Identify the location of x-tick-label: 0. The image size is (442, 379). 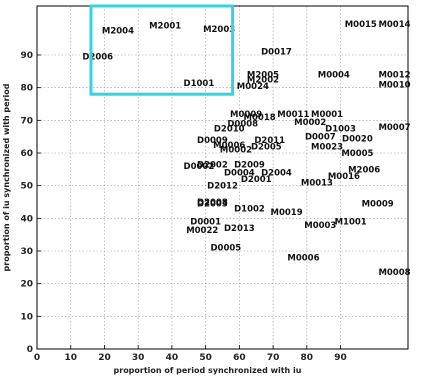
(37, 358).